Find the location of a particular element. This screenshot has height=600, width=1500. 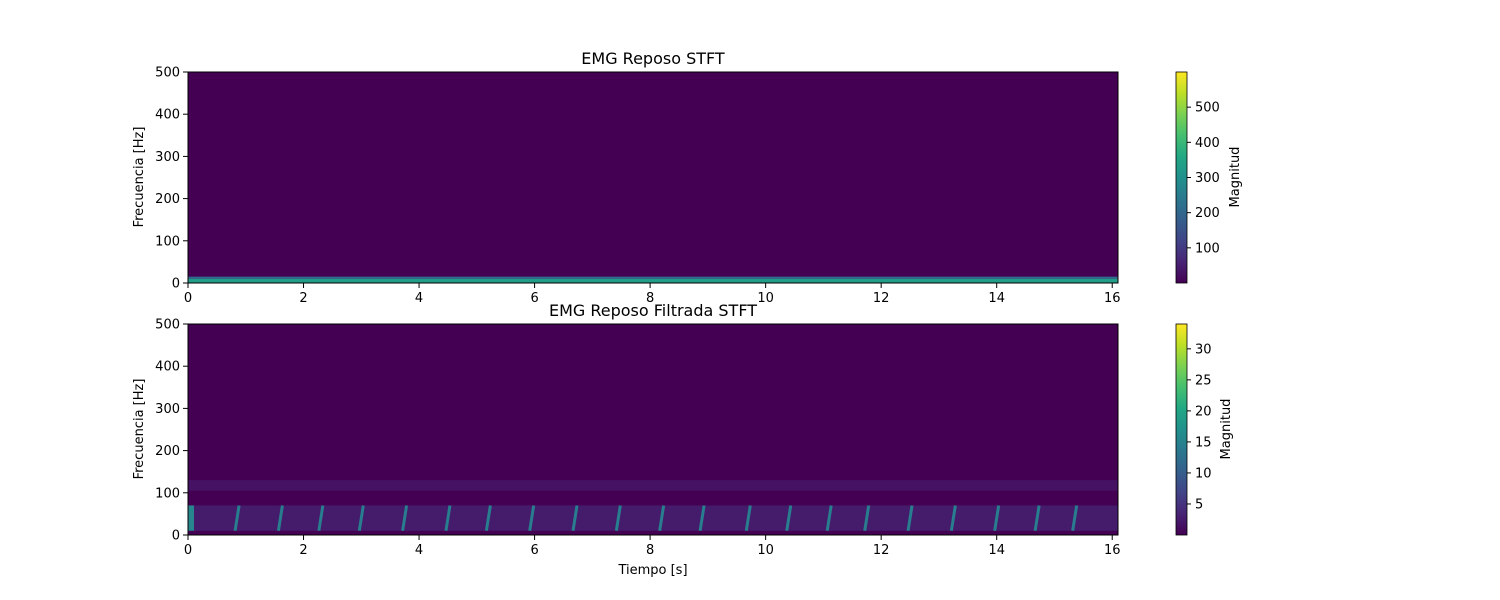

chart-title-bottom: EMG Reposo Filtrada STFT is located at coordinates (653, 310).